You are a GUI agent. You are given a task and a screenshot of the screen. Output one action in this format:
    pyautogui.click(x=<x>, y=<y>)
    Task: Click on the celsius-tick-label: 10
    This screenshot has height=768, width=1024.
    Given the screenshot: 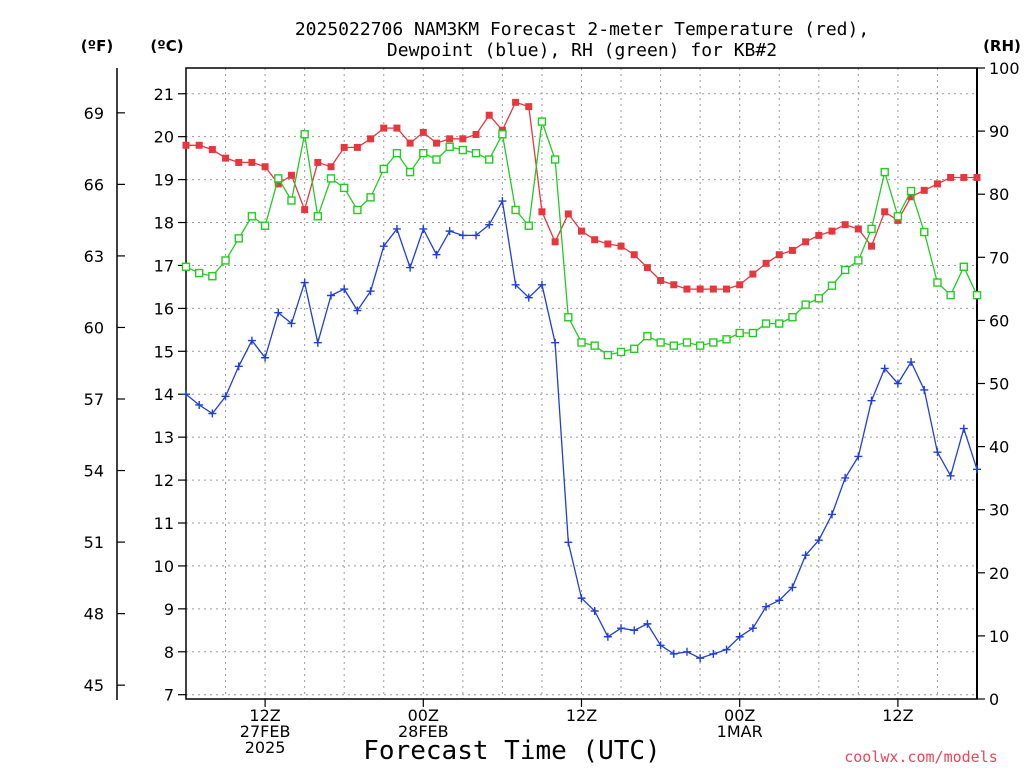 What is the action you would take?
    pyautogui.click(x=164, y=566)
    